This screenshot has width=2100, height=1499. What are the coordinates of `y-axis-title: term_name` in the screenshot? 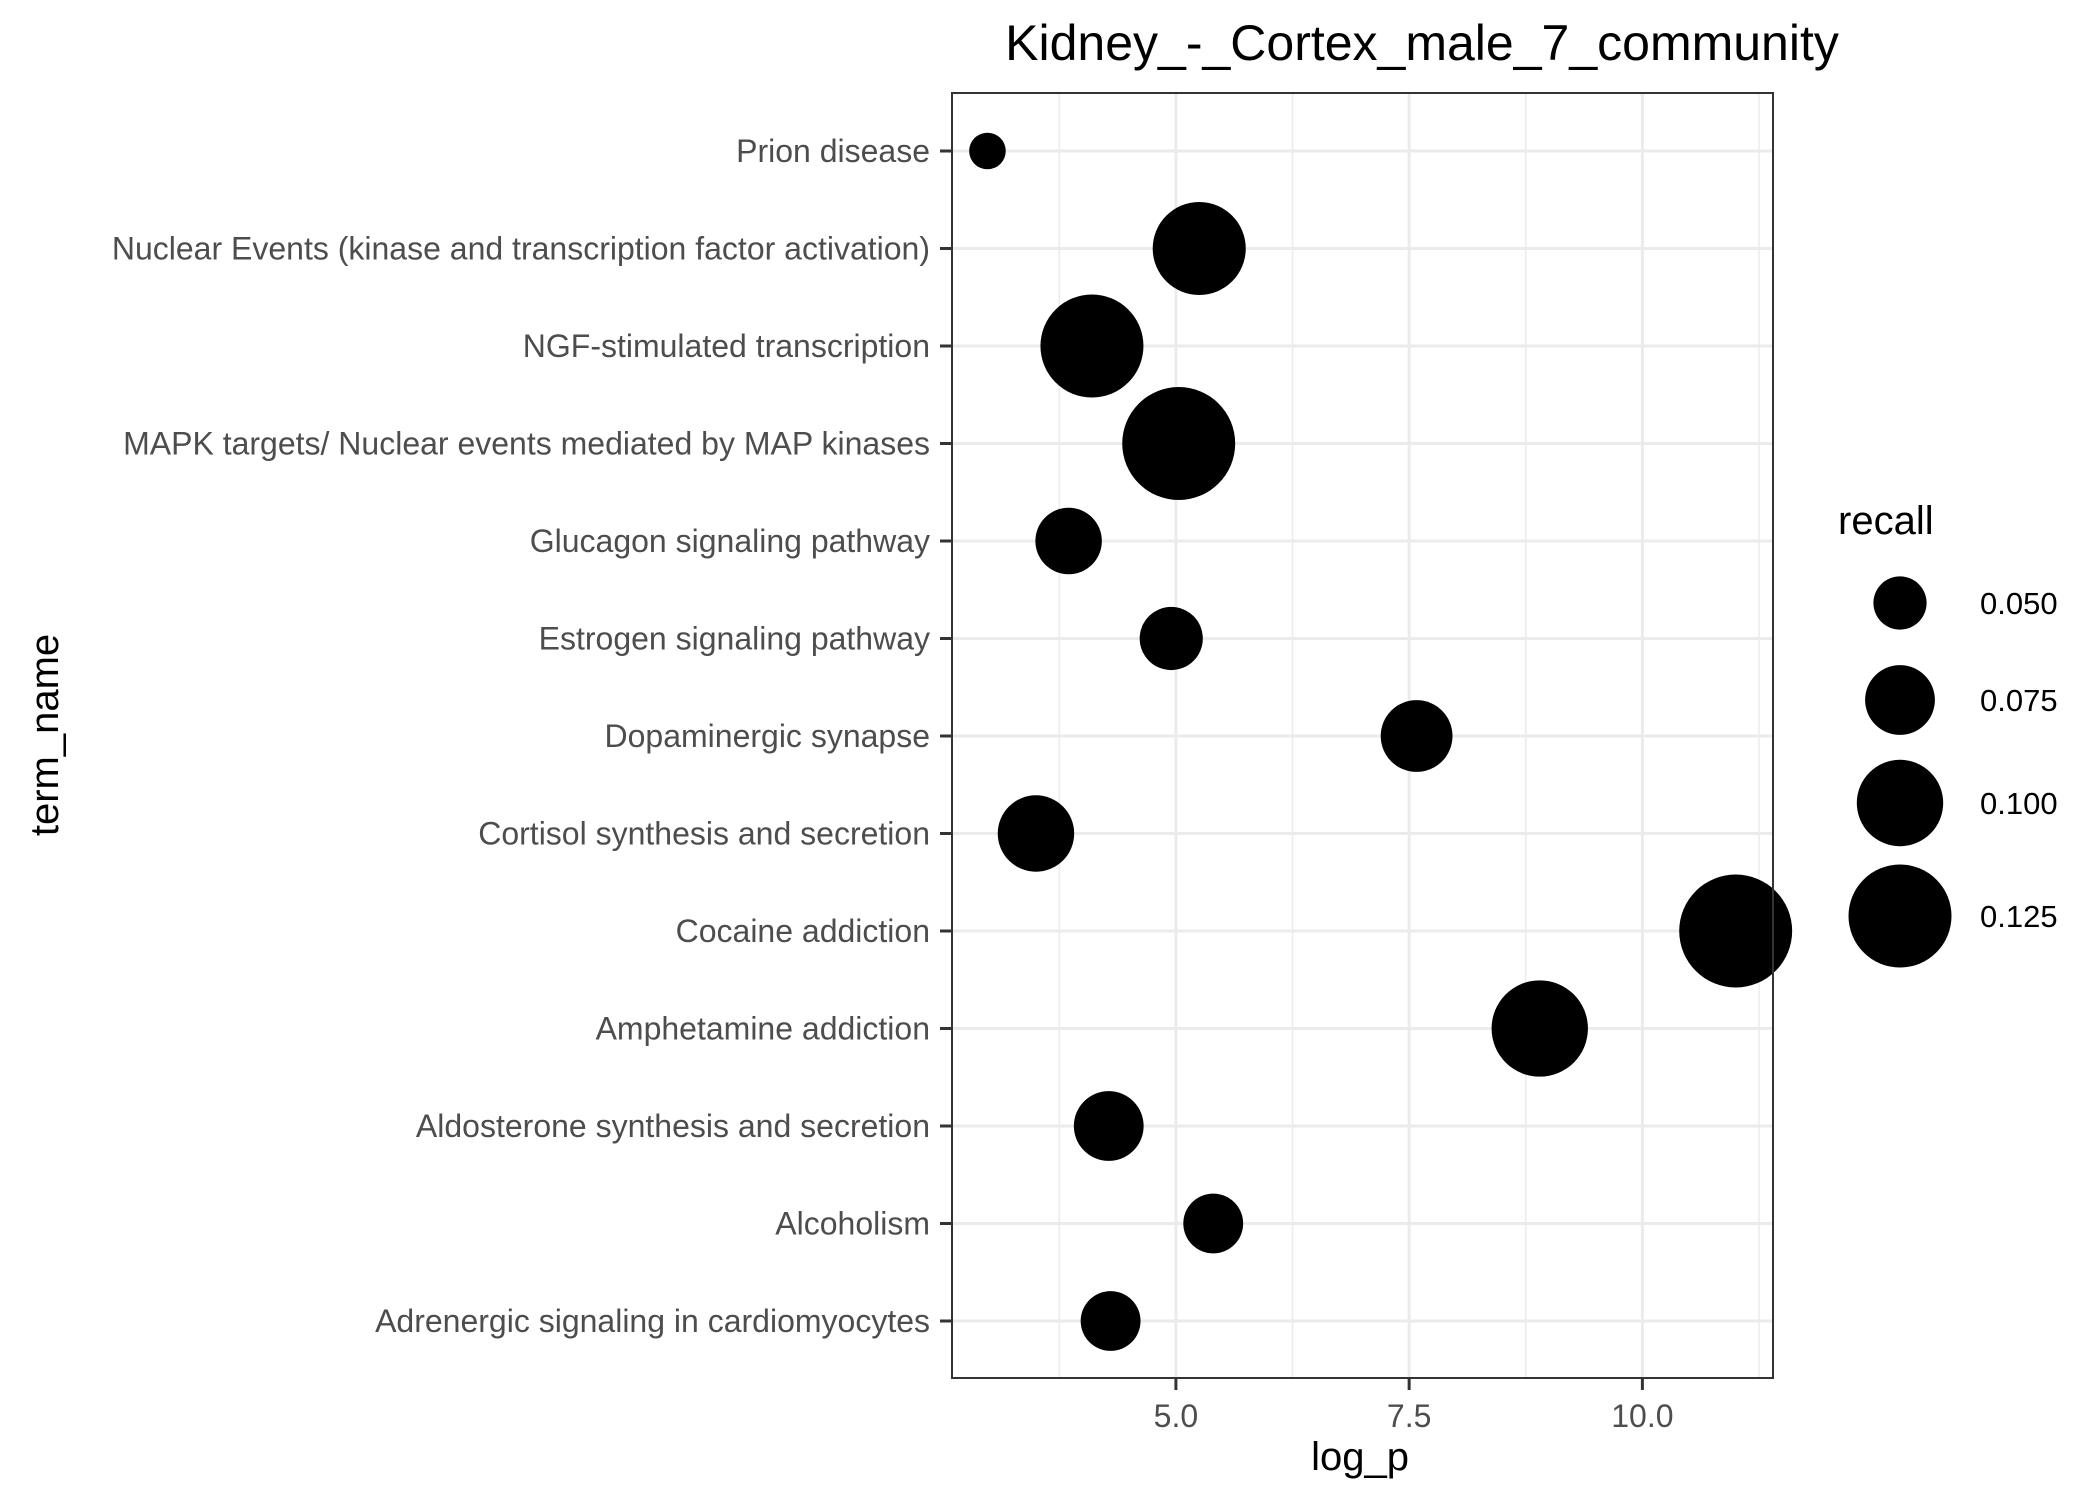 It's located at (45, 735).